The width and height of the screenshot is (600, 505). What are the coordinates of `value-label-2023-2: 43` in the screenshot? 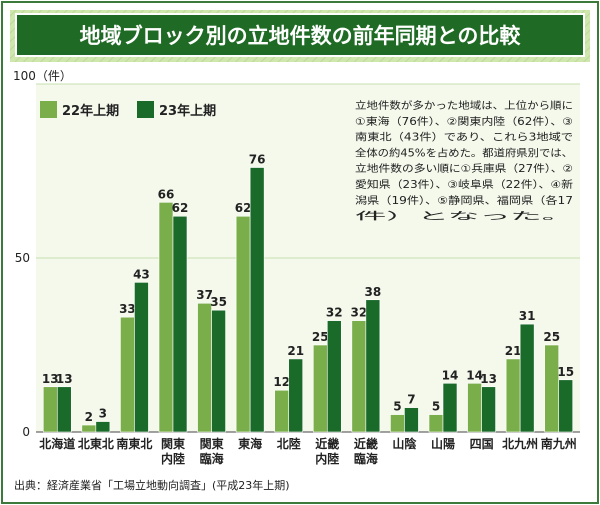 It's located at (141, 274).